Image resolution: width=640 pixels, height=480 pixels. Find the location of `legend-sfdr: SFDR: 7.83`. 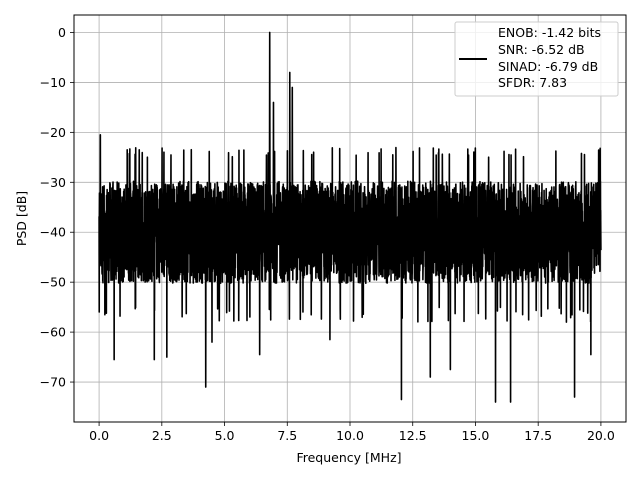

legend-sfdr: SFDR: 7.83 is located at coordinates (532, 82).